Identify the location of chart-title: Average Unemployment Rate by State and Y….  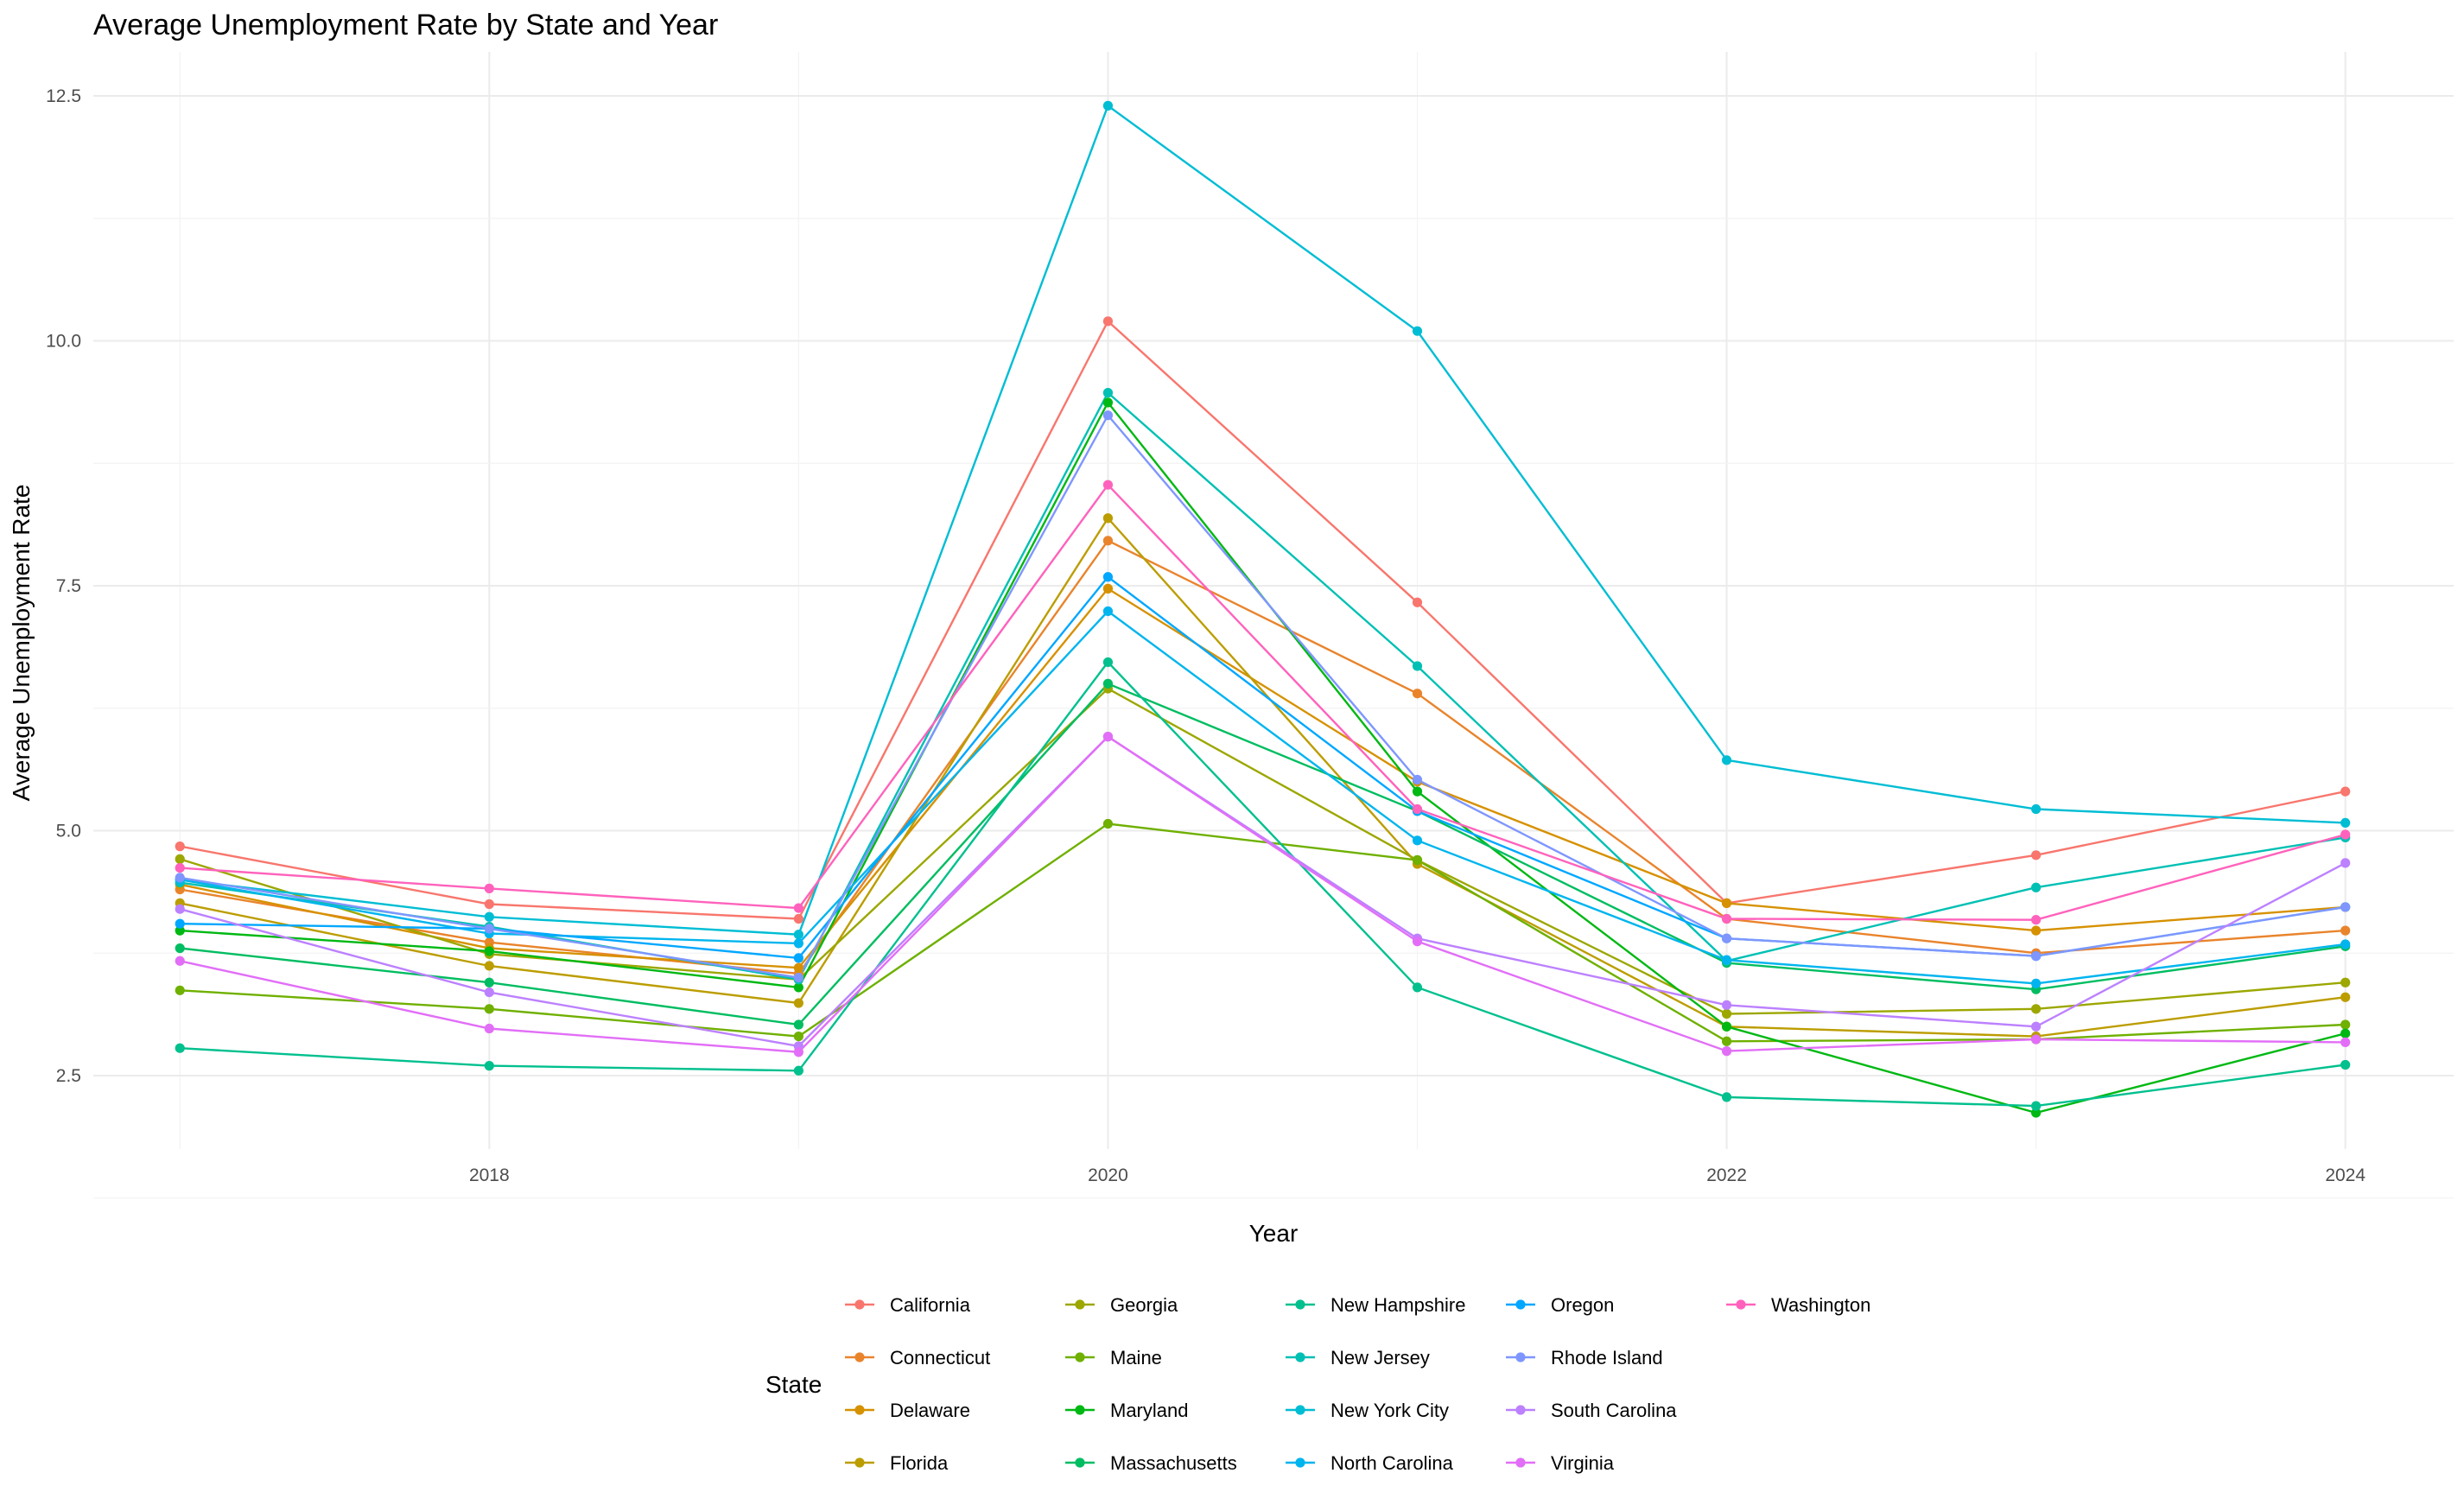
(405, 25).